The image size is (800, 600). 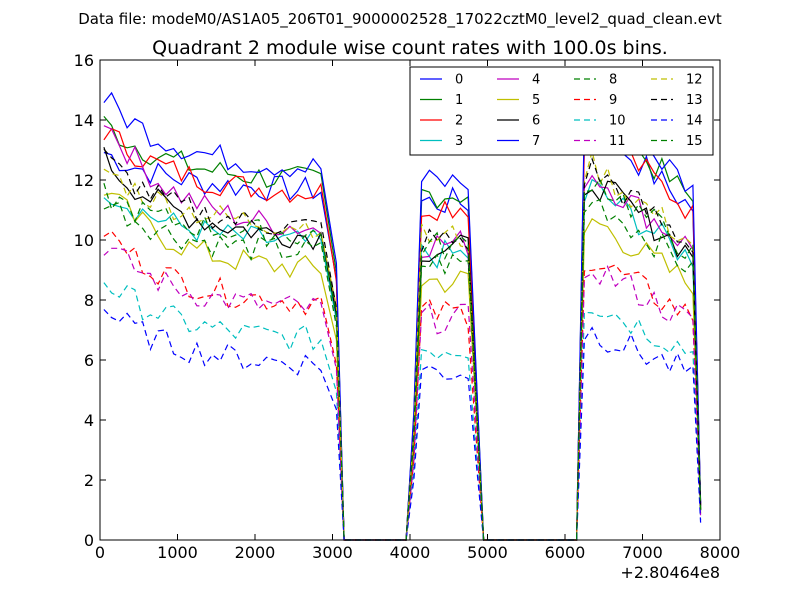 I want to click on y-tick-label: 4, so click(x=89, y=420).